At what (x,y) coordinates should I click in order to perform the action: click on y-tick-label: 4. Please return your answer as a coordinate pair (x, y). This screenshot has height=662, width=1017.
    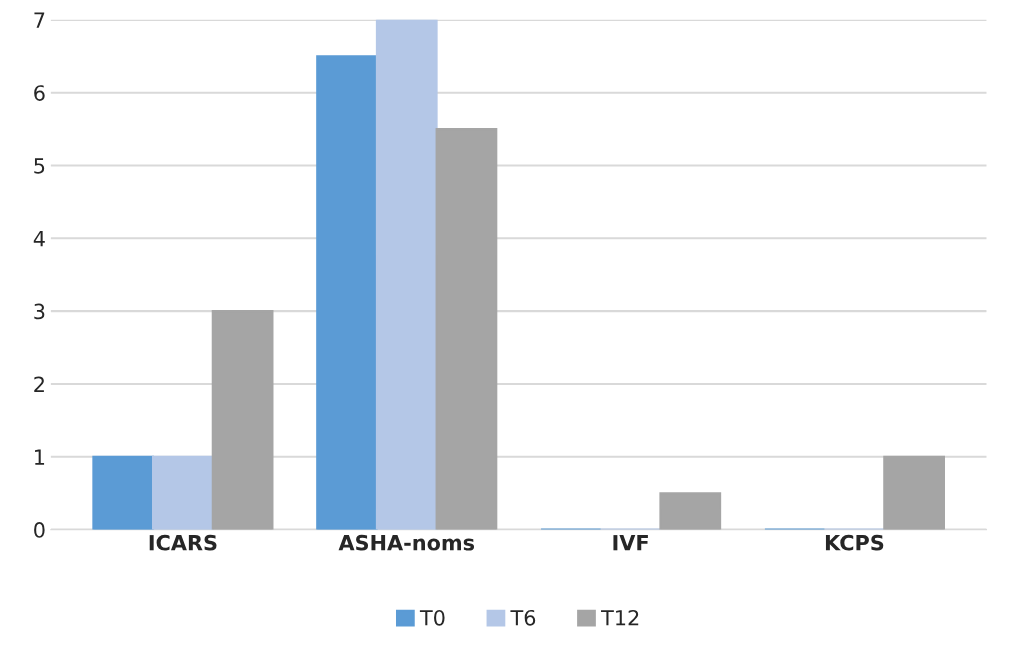
    Looking at the image, I should click on (39, 239).